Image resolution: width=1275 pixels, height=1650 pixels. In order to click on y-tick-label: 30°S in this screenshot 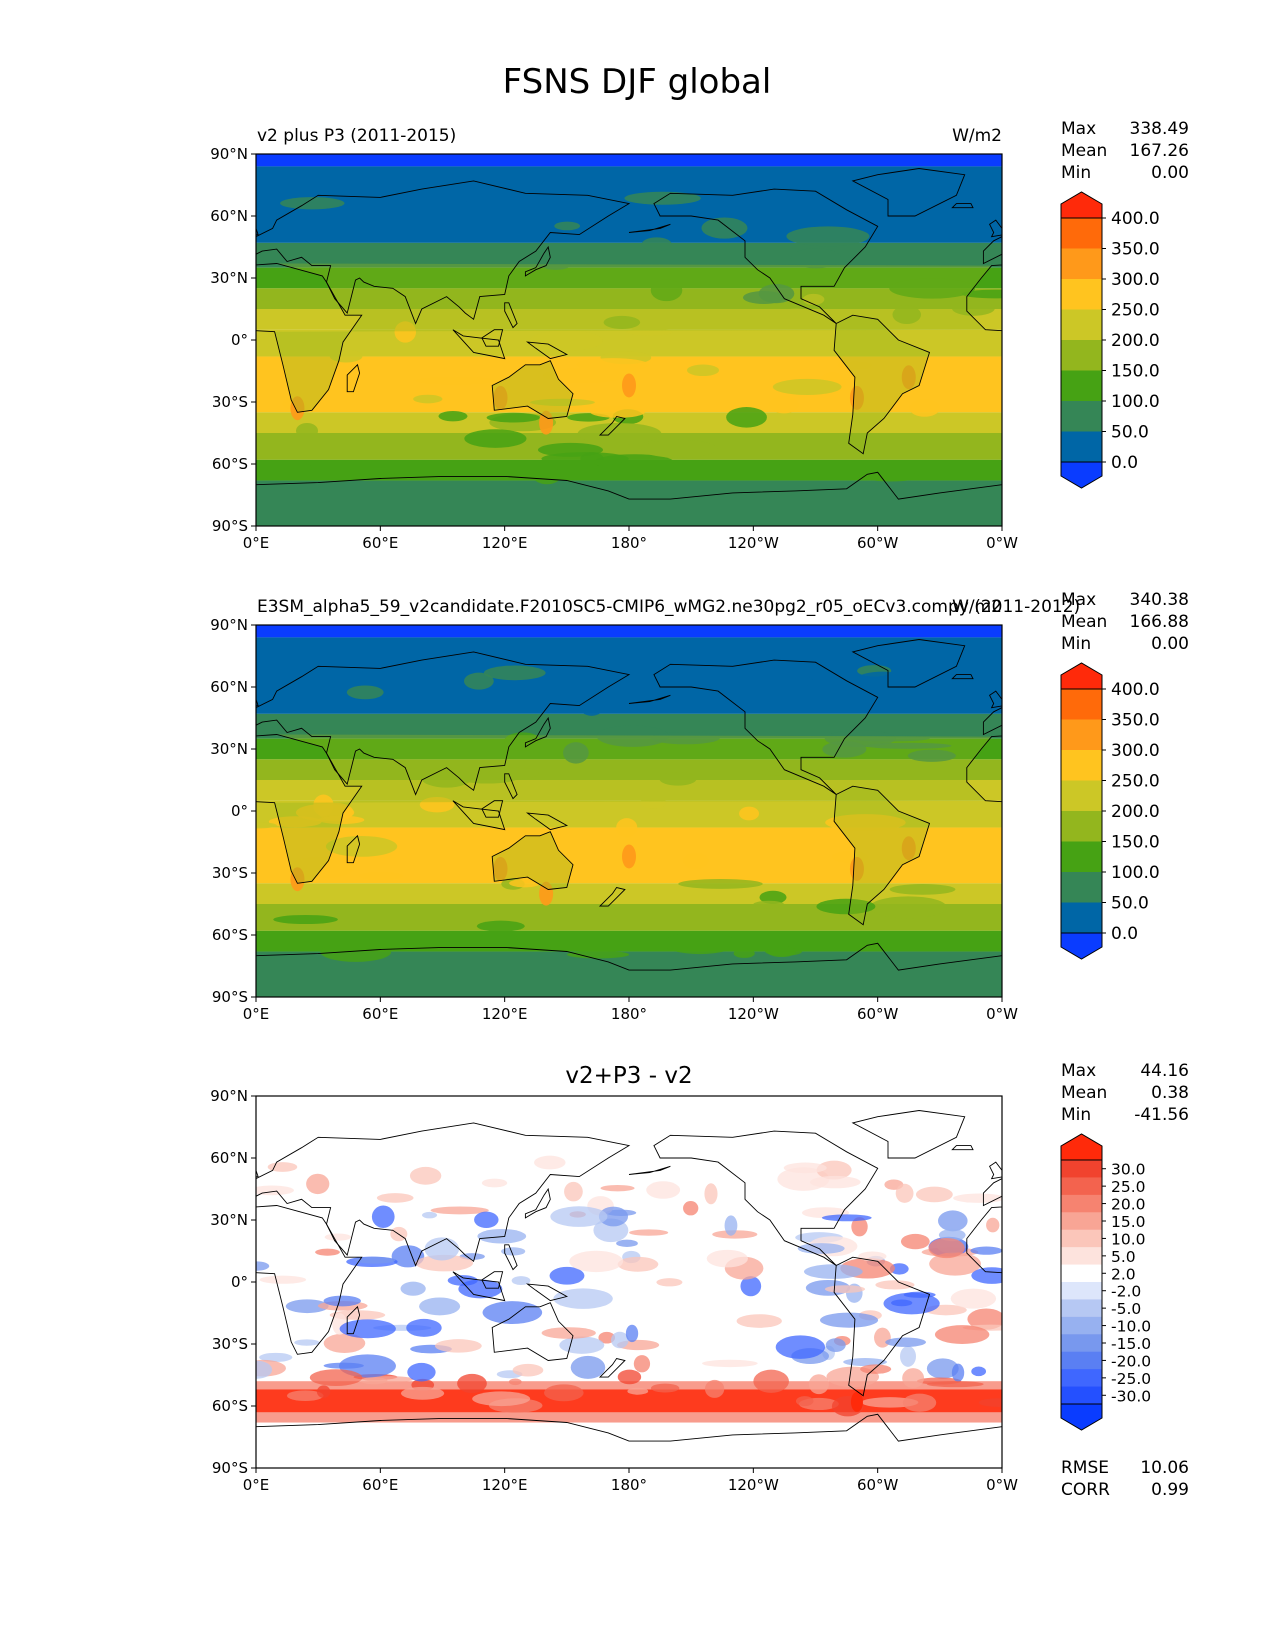, I will do `click(230, 402)`.